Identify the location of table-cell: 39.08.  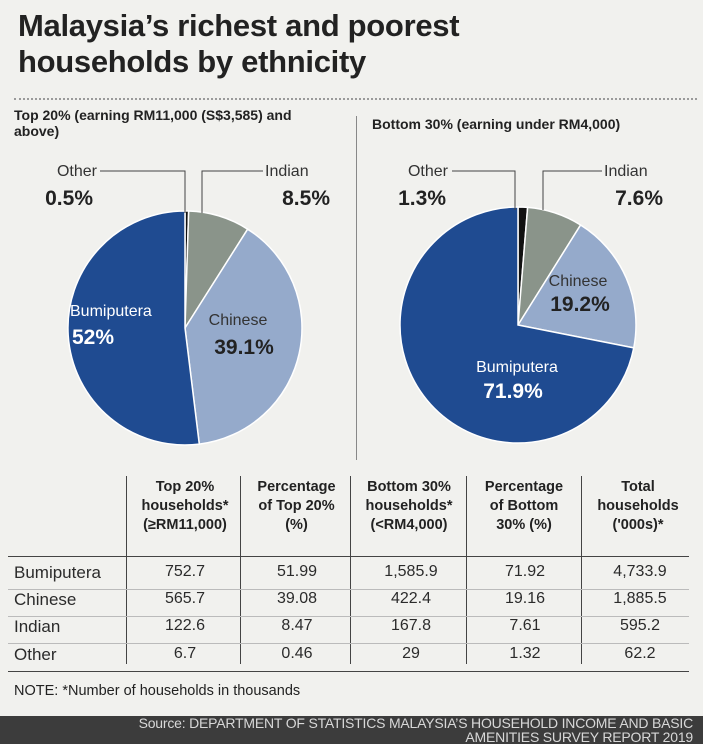
(297, 598).